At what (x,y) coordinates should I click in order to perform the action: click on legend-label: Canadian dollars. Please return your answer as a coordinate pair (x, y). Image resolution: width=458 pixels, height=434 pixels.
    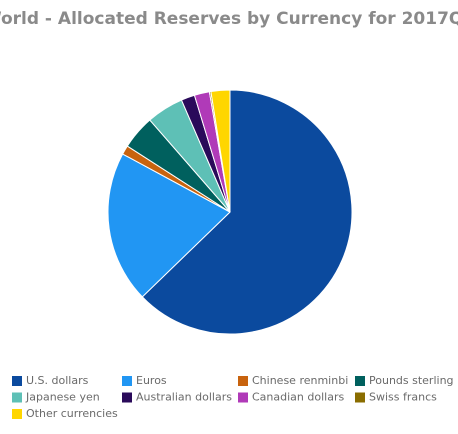
    Looking at the image, I should click on (298, 397).